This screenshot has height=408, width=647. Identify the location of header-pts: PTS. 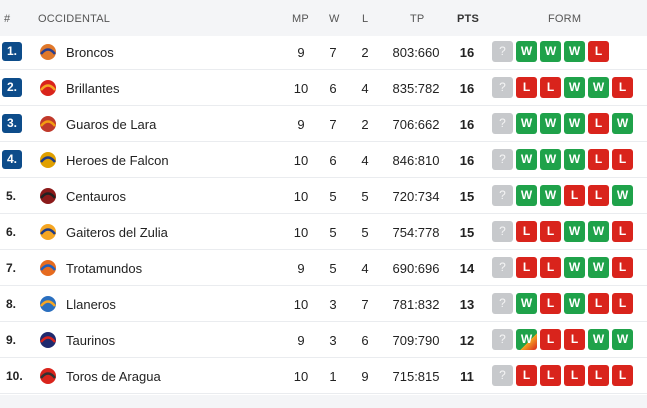
(468, 19).